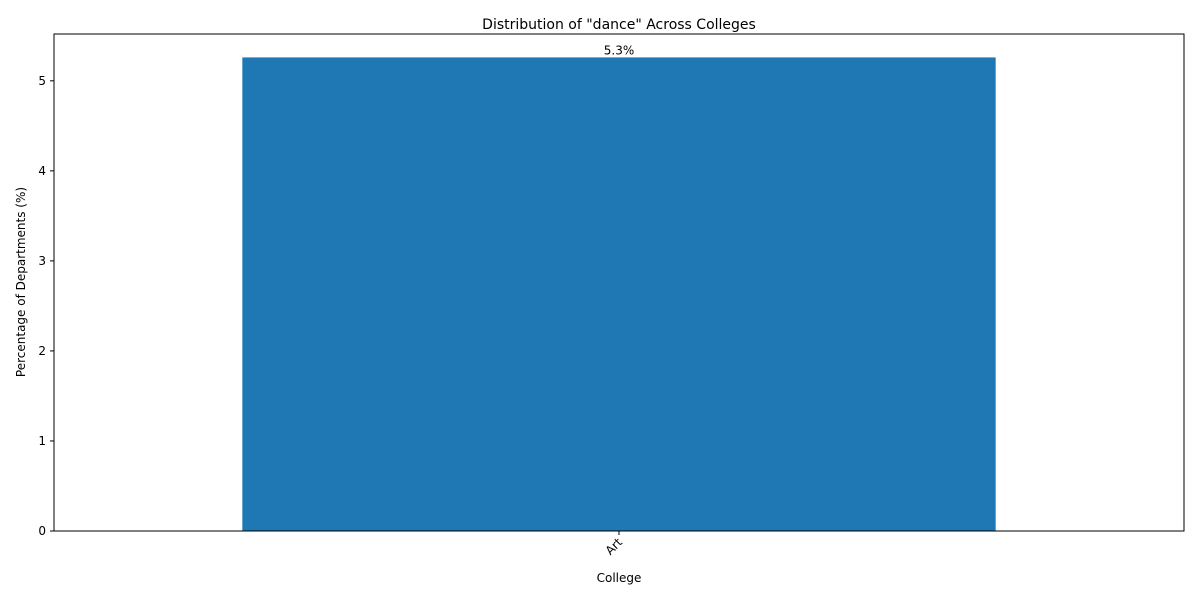 This screenshot has height=600, width=1200. What do you see at coordinates (42, 531) in the screenshot?
I see `y-tick-label: 0` at bounding box center [42, 531].